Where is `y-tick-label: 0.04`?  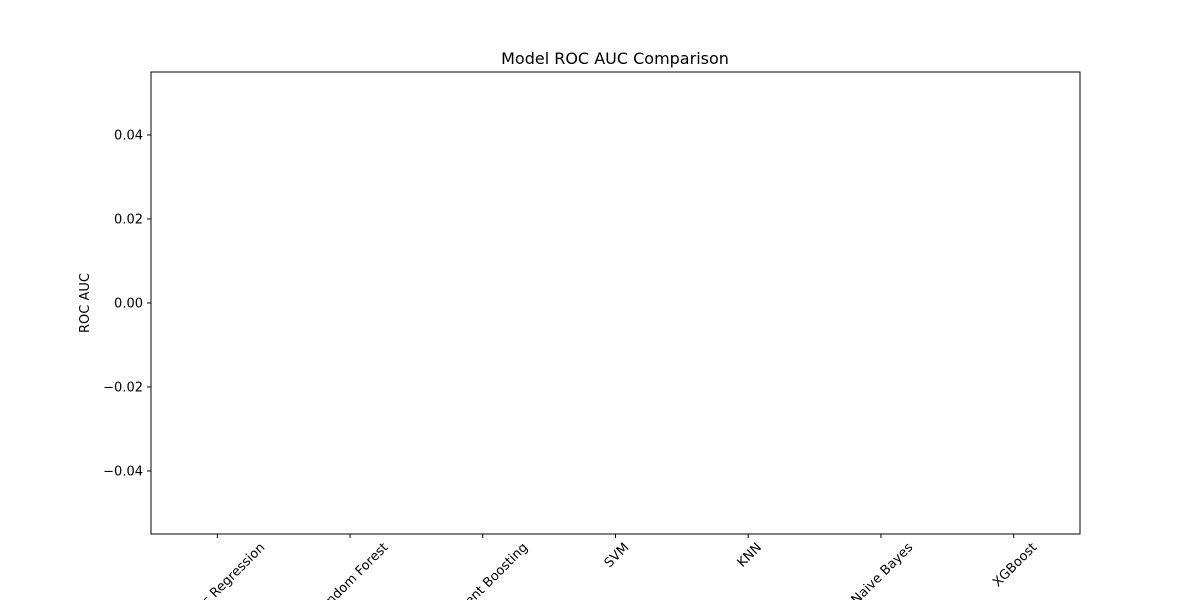 y-tick-label: 0.04 is located at coordinates (128, 136).